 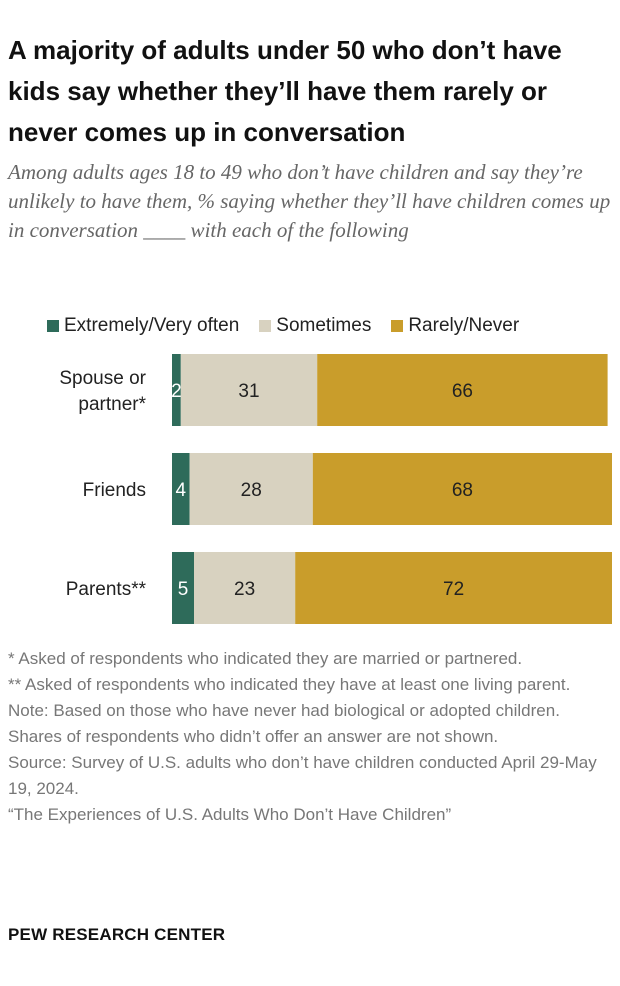 What do you see at coordinates (106, 589) in the screenshot?
I see `category-label-parents: Parents**` at bounding box center [106, 589].